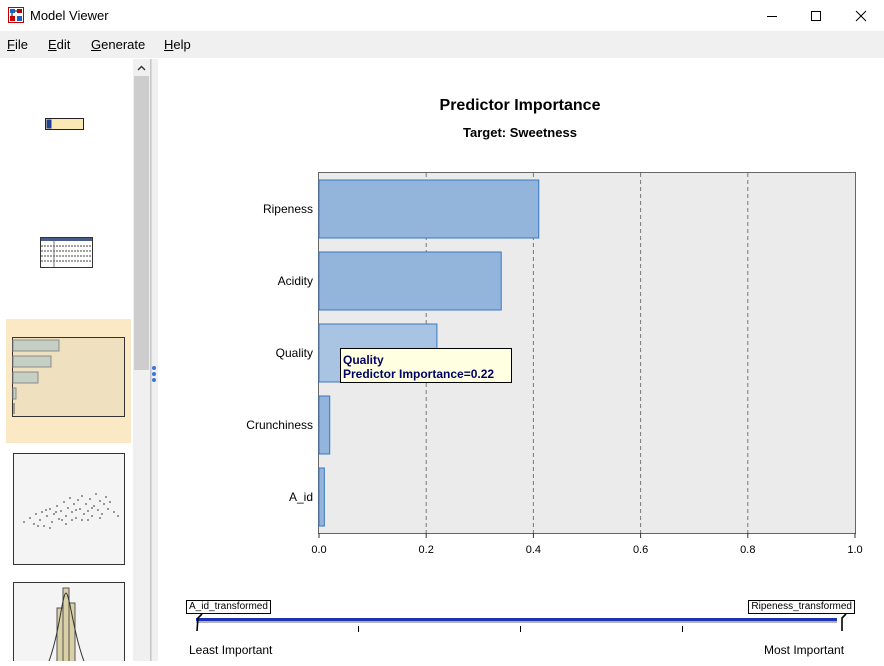 The height and width of the screenshot is (666, 884). Describe the element at coordinates (520, 105) in the screenshot. I see `chart-title: Predictor Importance` at that location.